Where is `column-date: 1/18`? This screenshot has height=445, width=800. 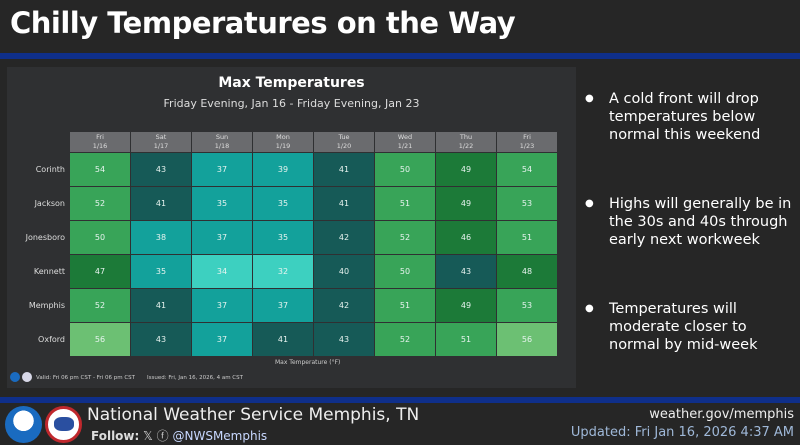 column-date: 1/18 is located at coordinates (222, 146).